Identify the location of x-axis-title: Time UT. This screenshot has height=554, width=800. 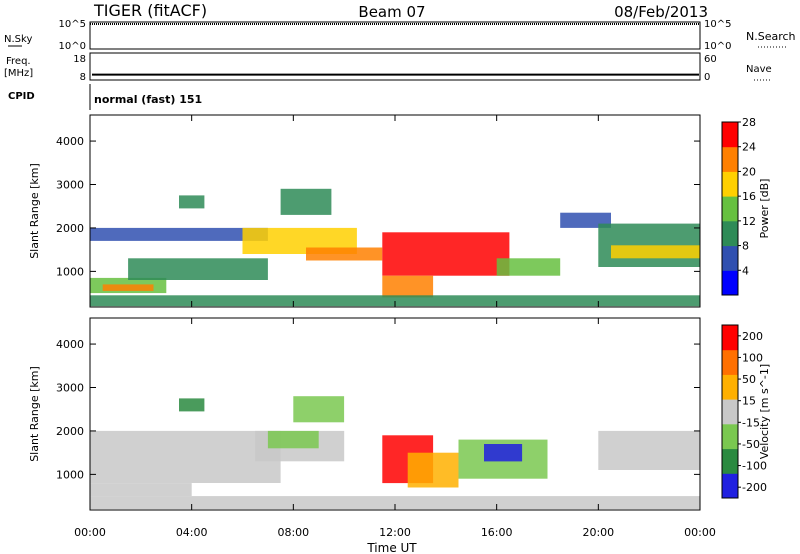
(391, 547).